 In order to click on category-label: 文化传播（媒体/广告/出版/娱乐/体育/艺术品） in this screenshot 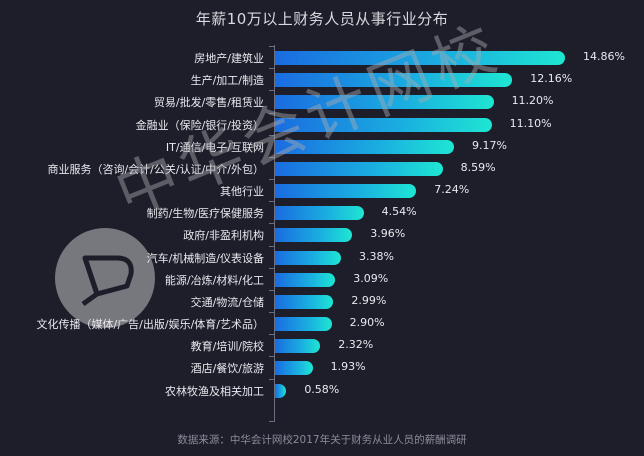, I will do `click(150, 325)`.